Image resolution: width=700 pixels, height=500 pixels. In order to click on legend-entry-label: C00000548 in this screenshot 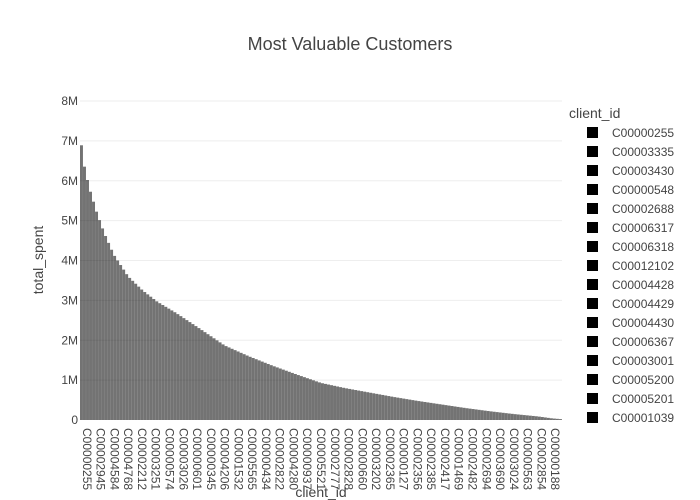, I will do `click(643, 190)`.